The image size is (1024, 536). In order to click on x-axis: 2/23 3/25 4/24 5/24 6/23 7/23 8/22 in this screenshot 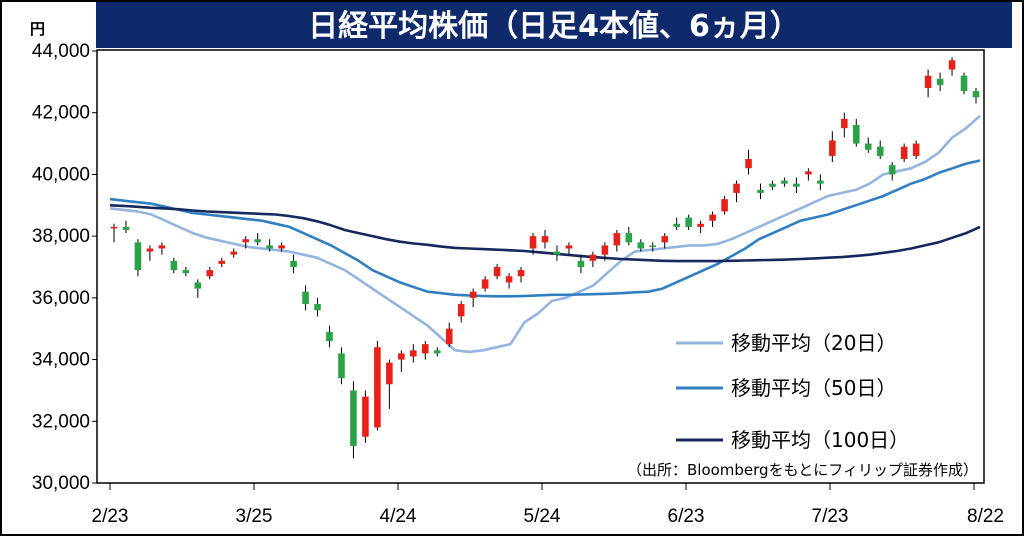, I will do `click(548, 505)`.